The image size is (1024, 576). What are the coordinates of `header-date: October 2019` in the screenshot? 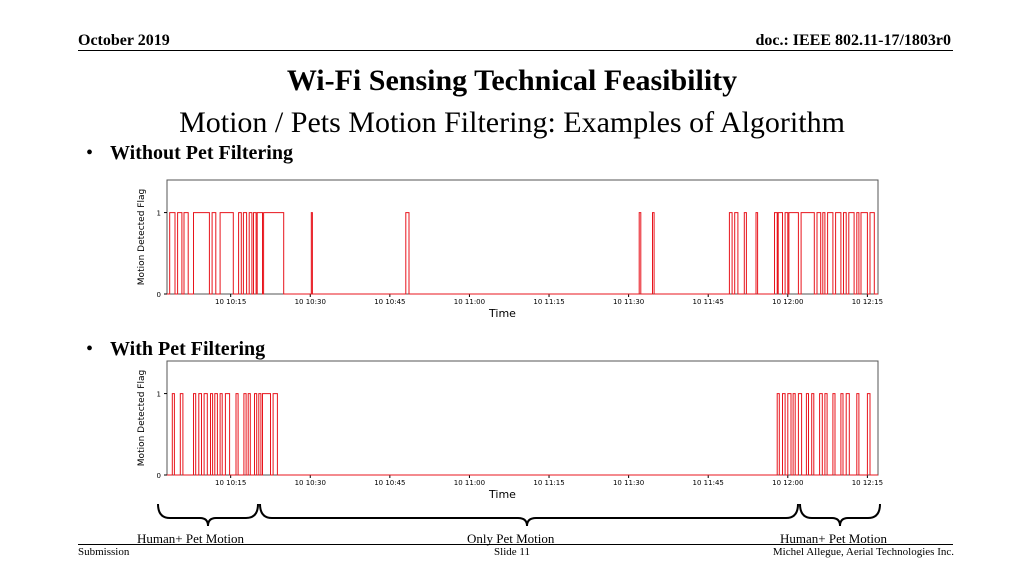 It's located at (124, 40).